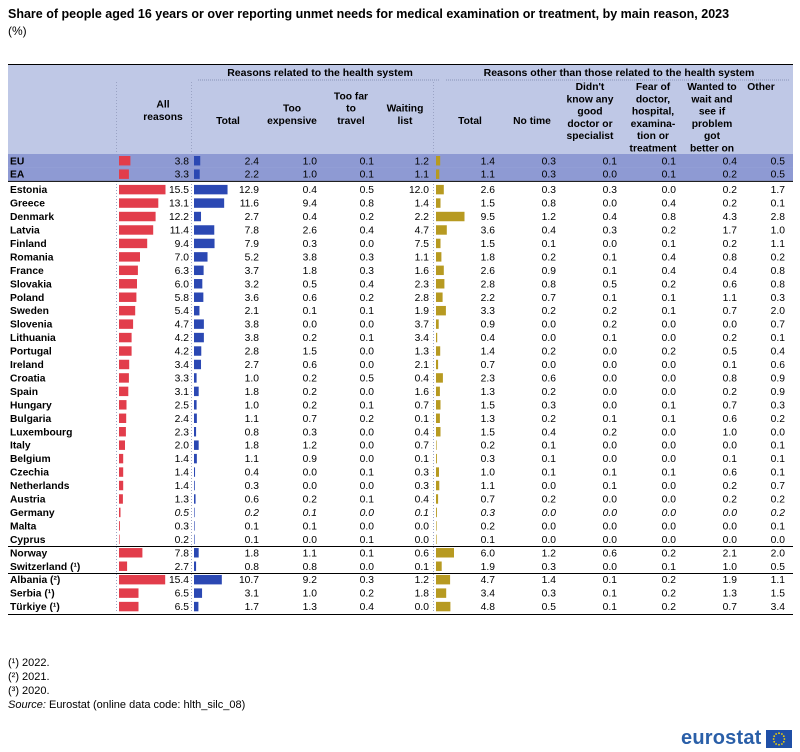 The width and height of the screenshot is (800, 752). I want to click on cell-h_exp: 1.8, so click(310, 271).